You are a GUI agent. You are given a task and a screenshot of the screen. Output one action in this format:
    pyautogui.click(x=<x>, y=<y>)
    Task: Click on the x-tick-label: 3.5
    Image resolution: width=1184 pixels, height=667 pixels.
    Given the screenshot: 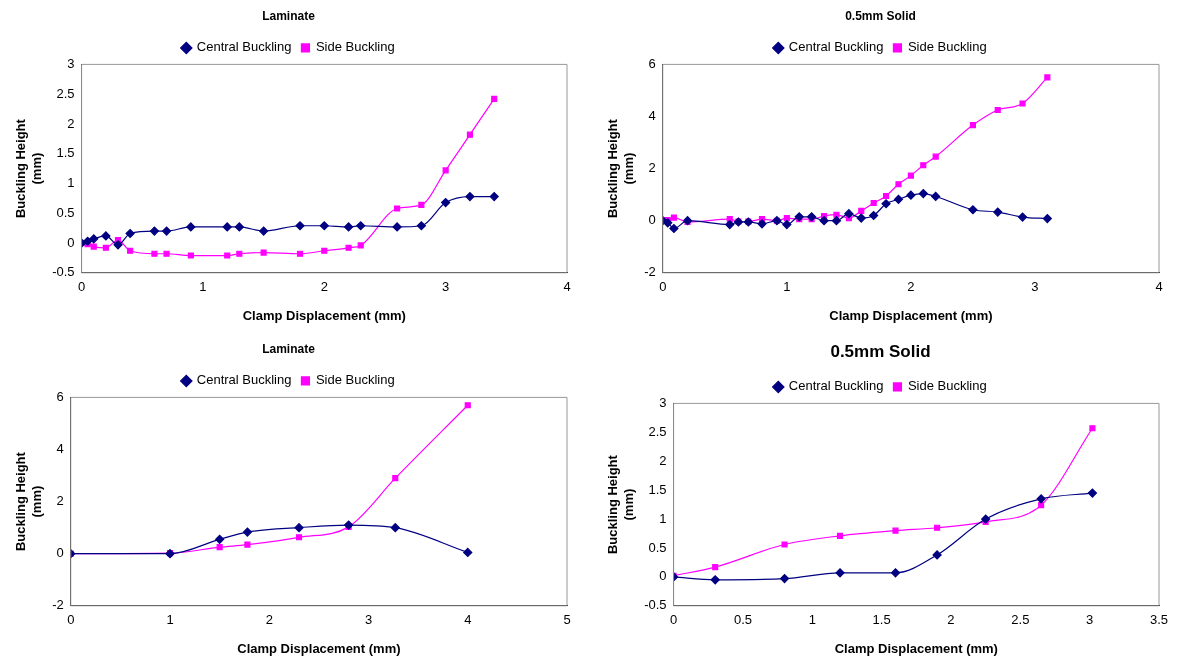 What is the action you would take?
    pyautogui.click(x=1159, y=620)
    